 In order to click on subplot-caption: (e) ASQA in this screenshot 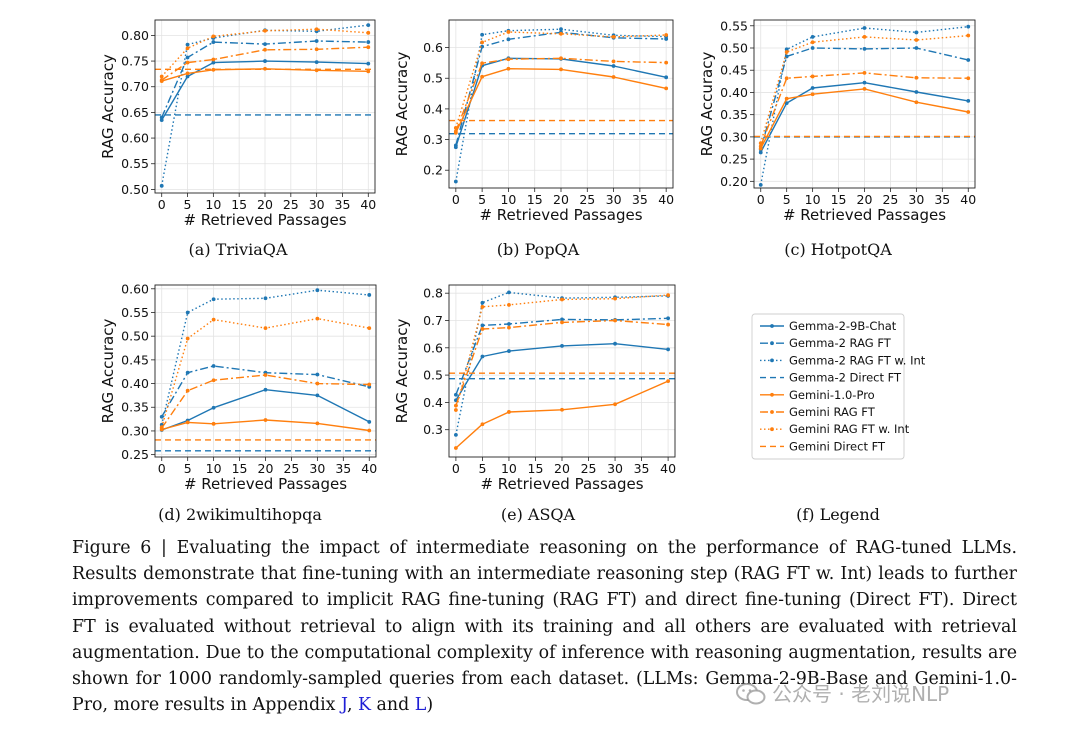, I will do `click(538, 514)`.